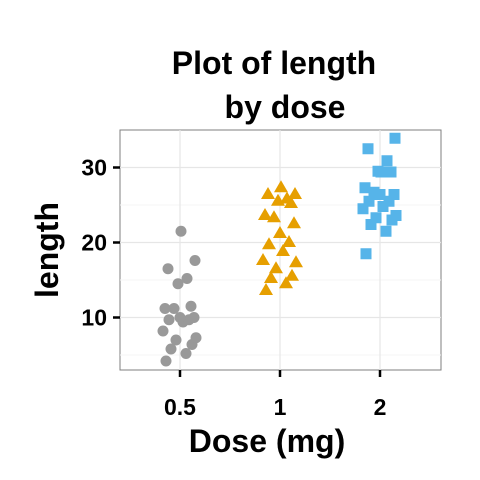 The width and height of the screenshot is (480, 480). Describe the element at coordinates (267, 441) in the screenshot. I see `x-axis-title: Dose (mg)` at that location.